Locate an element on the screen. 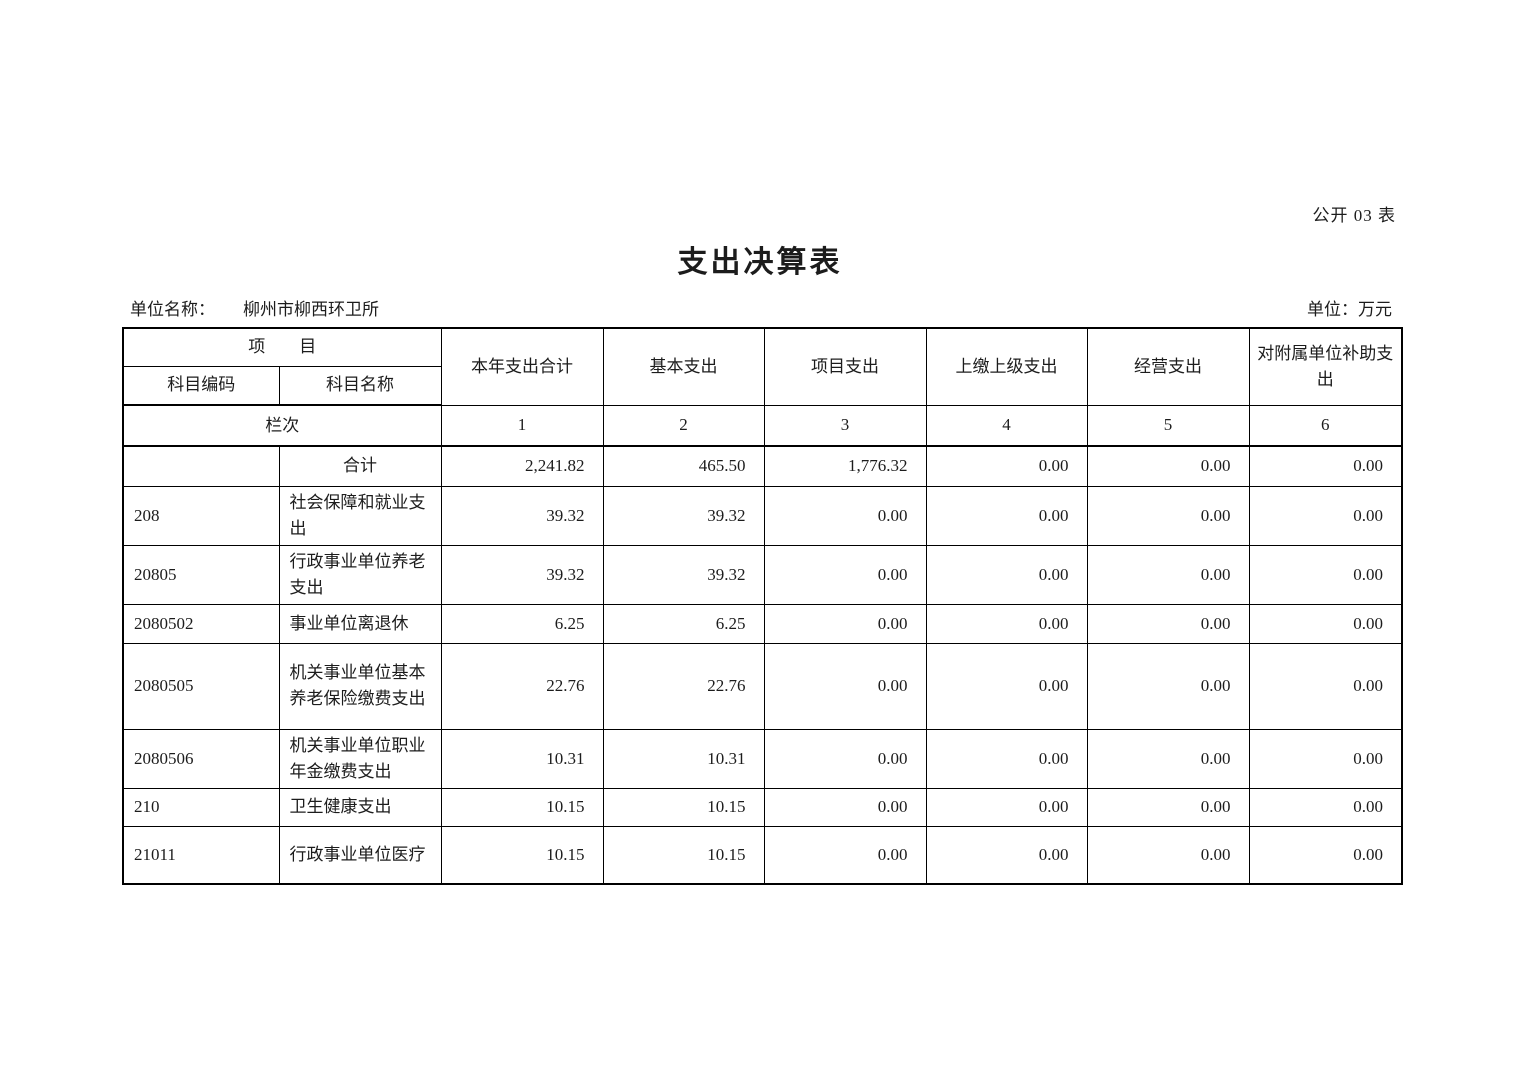 This screenshot has width=1520, height=1075. column-index-4: 4 is located at coordinates (1006, 425).